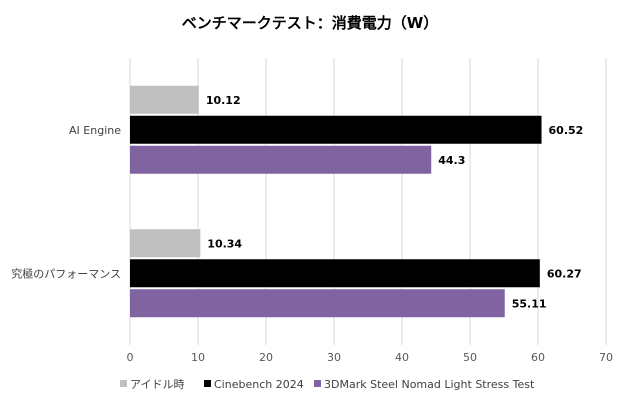 The width and height of the screenshot is (620, 400). I want to click on x-tick-label: 50, so click(470, 357).